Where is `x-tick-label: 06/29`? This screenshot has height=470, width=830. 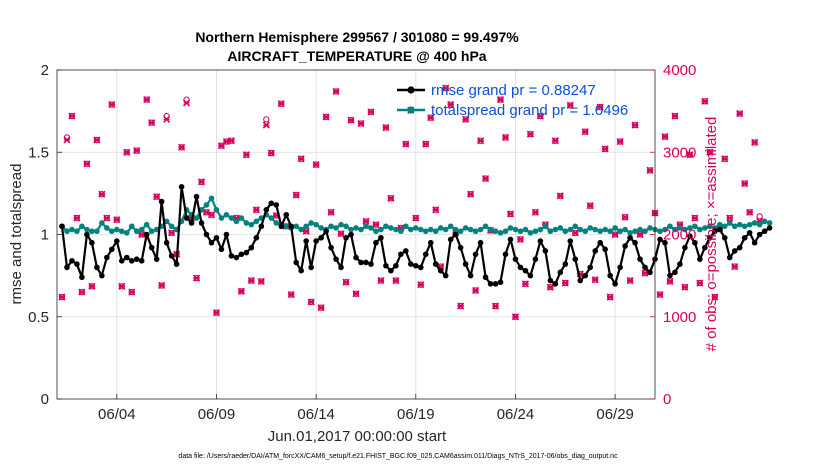
x-tick-label: 06/29 is located at coordinates (615, 414).